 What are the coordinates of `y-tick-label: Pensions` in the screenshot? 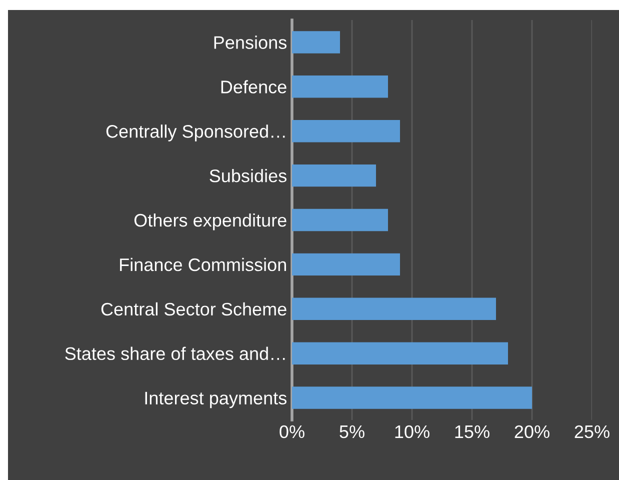 It's located at (250, 42).